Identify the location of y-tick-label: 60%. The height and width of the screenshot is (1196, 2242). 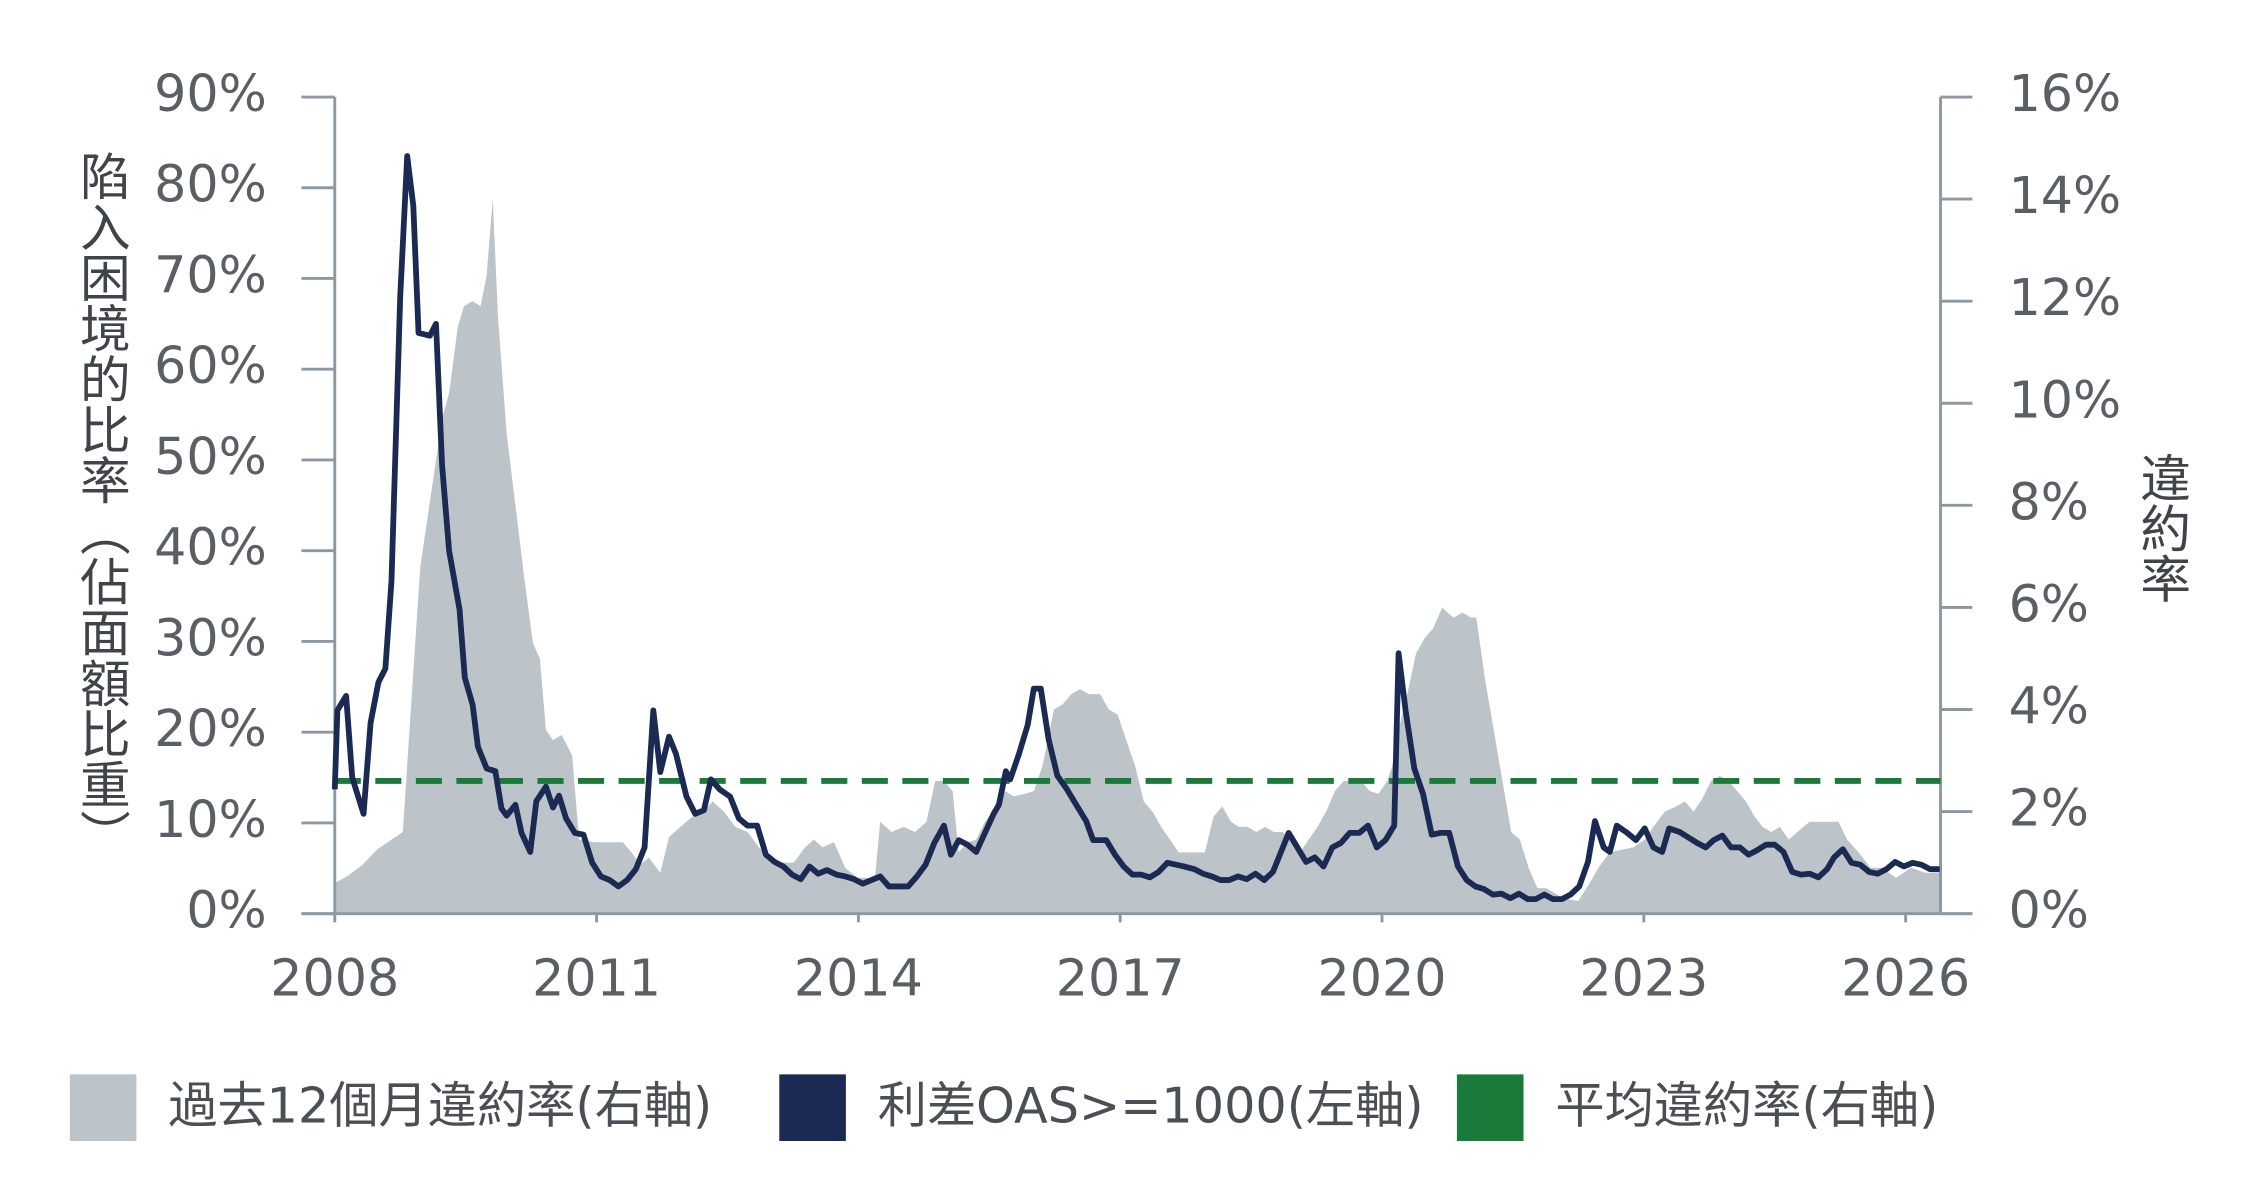
(210, 365).